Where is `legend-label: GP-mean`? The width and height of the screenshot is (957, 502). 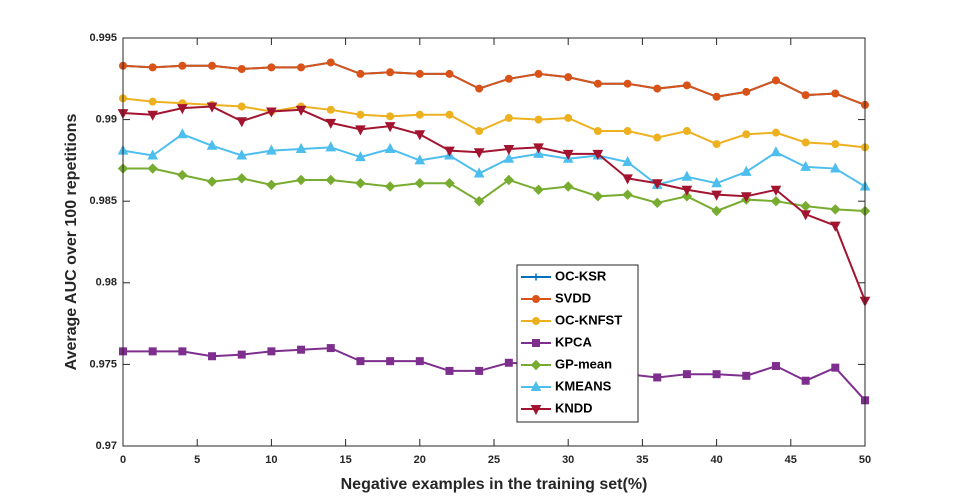
legend-label: GP-mean is located at coordinates (583, 363).